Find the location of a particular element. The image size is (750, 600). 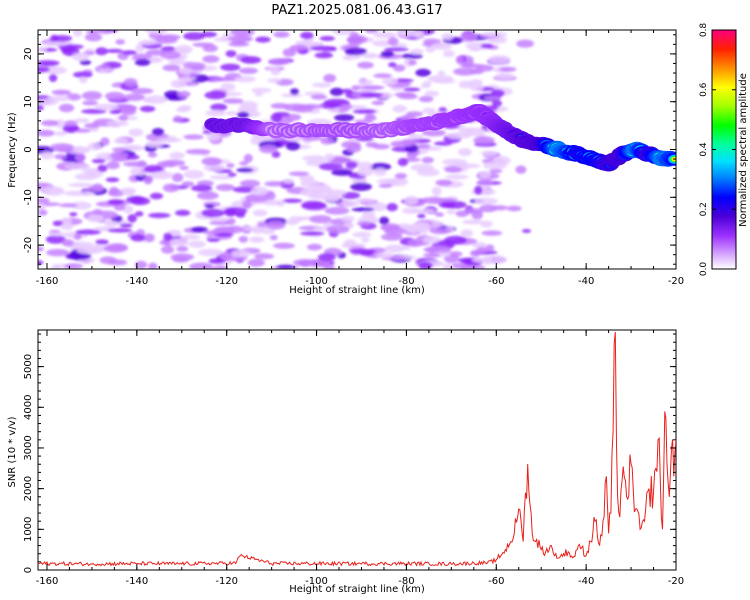

y-tick-label: 5000 is located at coordinates (28, 366).